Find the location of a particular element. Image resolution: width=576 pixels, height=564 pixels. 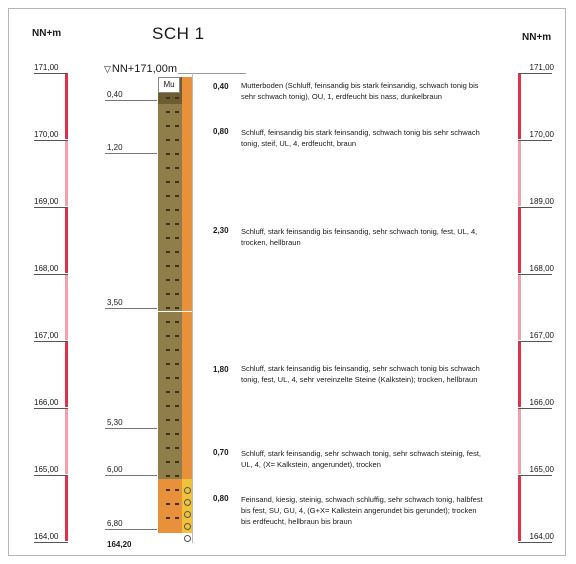

depth-label: 3,50 is located at coordinates (115, 302).